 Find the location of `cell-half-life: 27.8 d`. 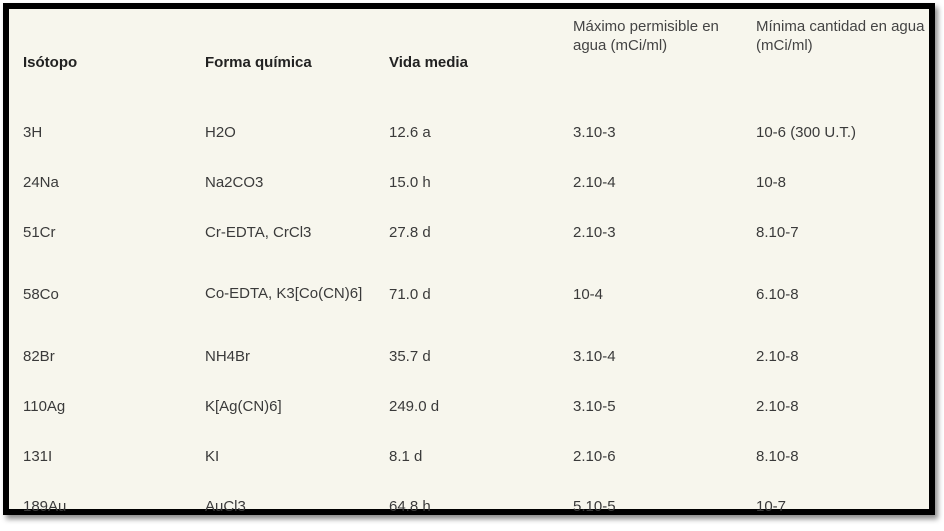

cell-half-life: 27.8 d is located at coordinates (410, 232).